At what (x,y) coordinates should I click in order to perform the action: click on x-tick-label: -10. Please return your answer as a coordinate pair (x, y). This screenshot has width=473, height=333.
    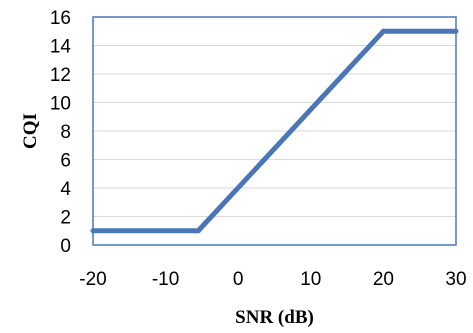
    Looking at the image, I should click on (165, 279).